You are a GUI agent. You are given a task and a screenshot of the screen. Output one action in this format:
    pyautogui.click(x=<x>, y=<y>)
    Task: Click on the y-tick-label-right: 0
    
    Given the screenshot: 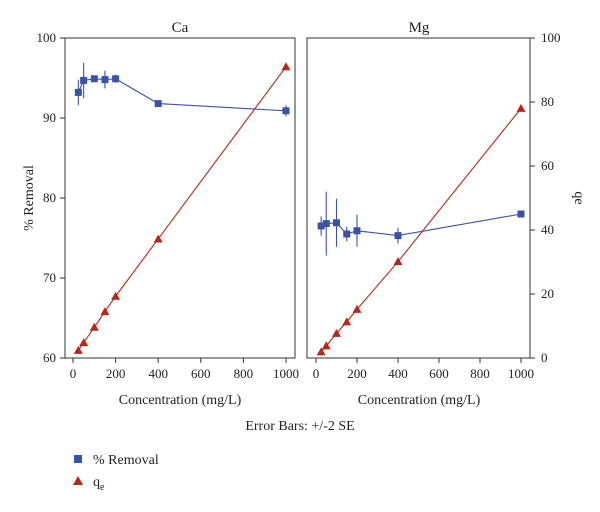 What is the action you would take?
    pyautogui.click(x=544, y=357)
    